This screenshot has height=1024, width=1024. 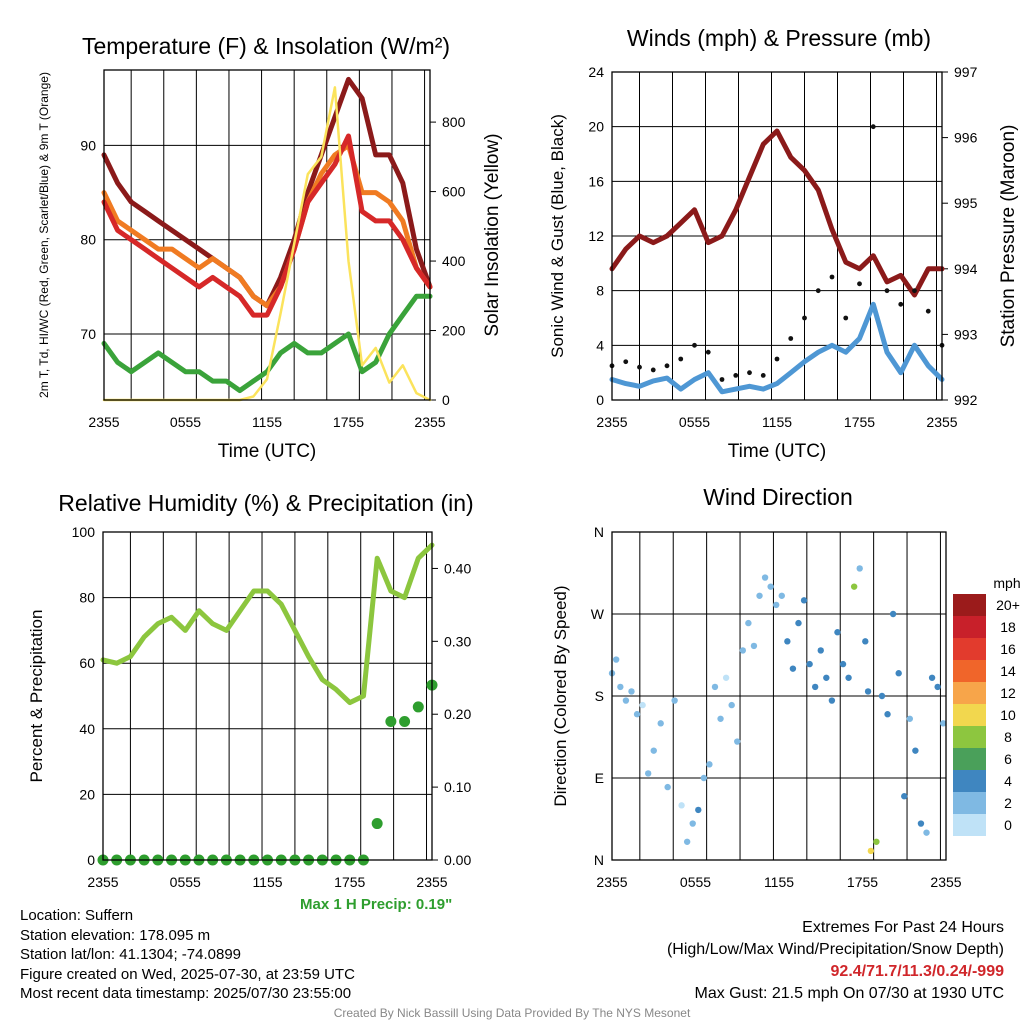 I want to click on xtick-label-3: 1155, so click(x=779, y=882).